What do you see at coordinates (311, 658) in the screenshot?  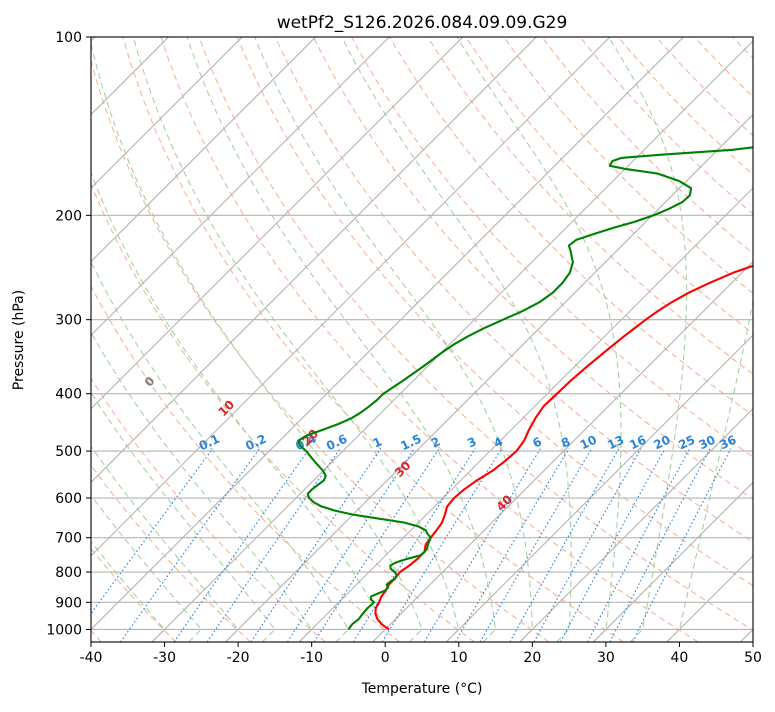 I see `x-tick-label: -10` at bounding box center [311, 658].